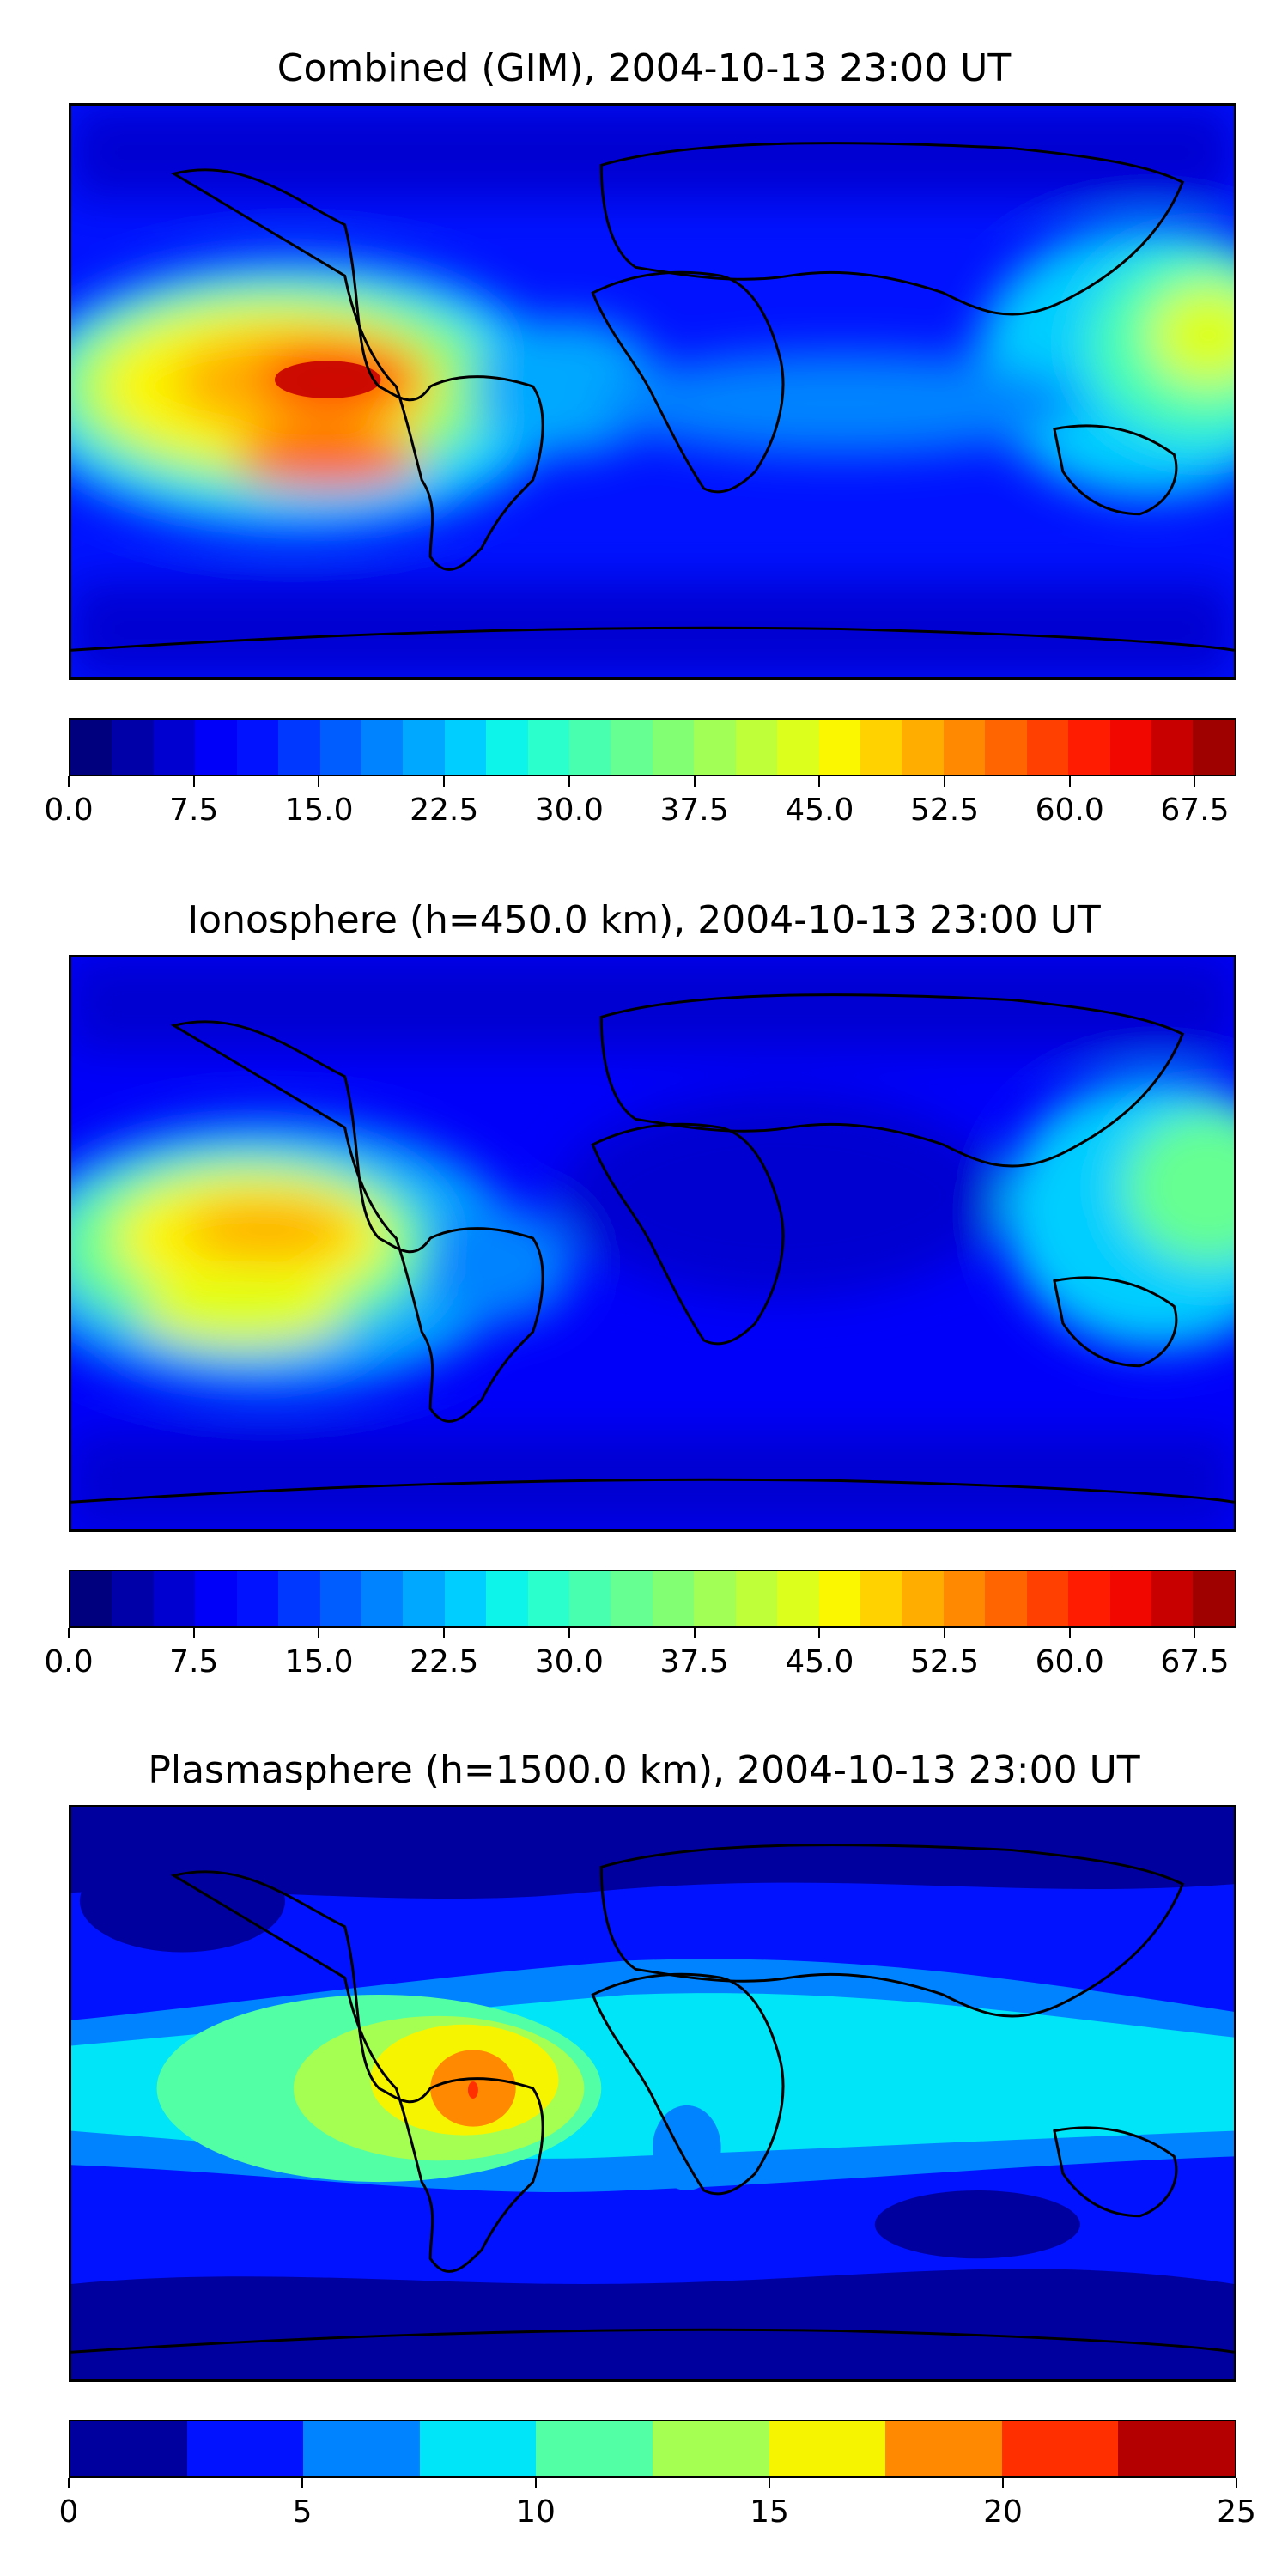 Image resolution: width=1288 pixels, height=2576 pixels. I want to click on max-blob, so click(472, 2090).